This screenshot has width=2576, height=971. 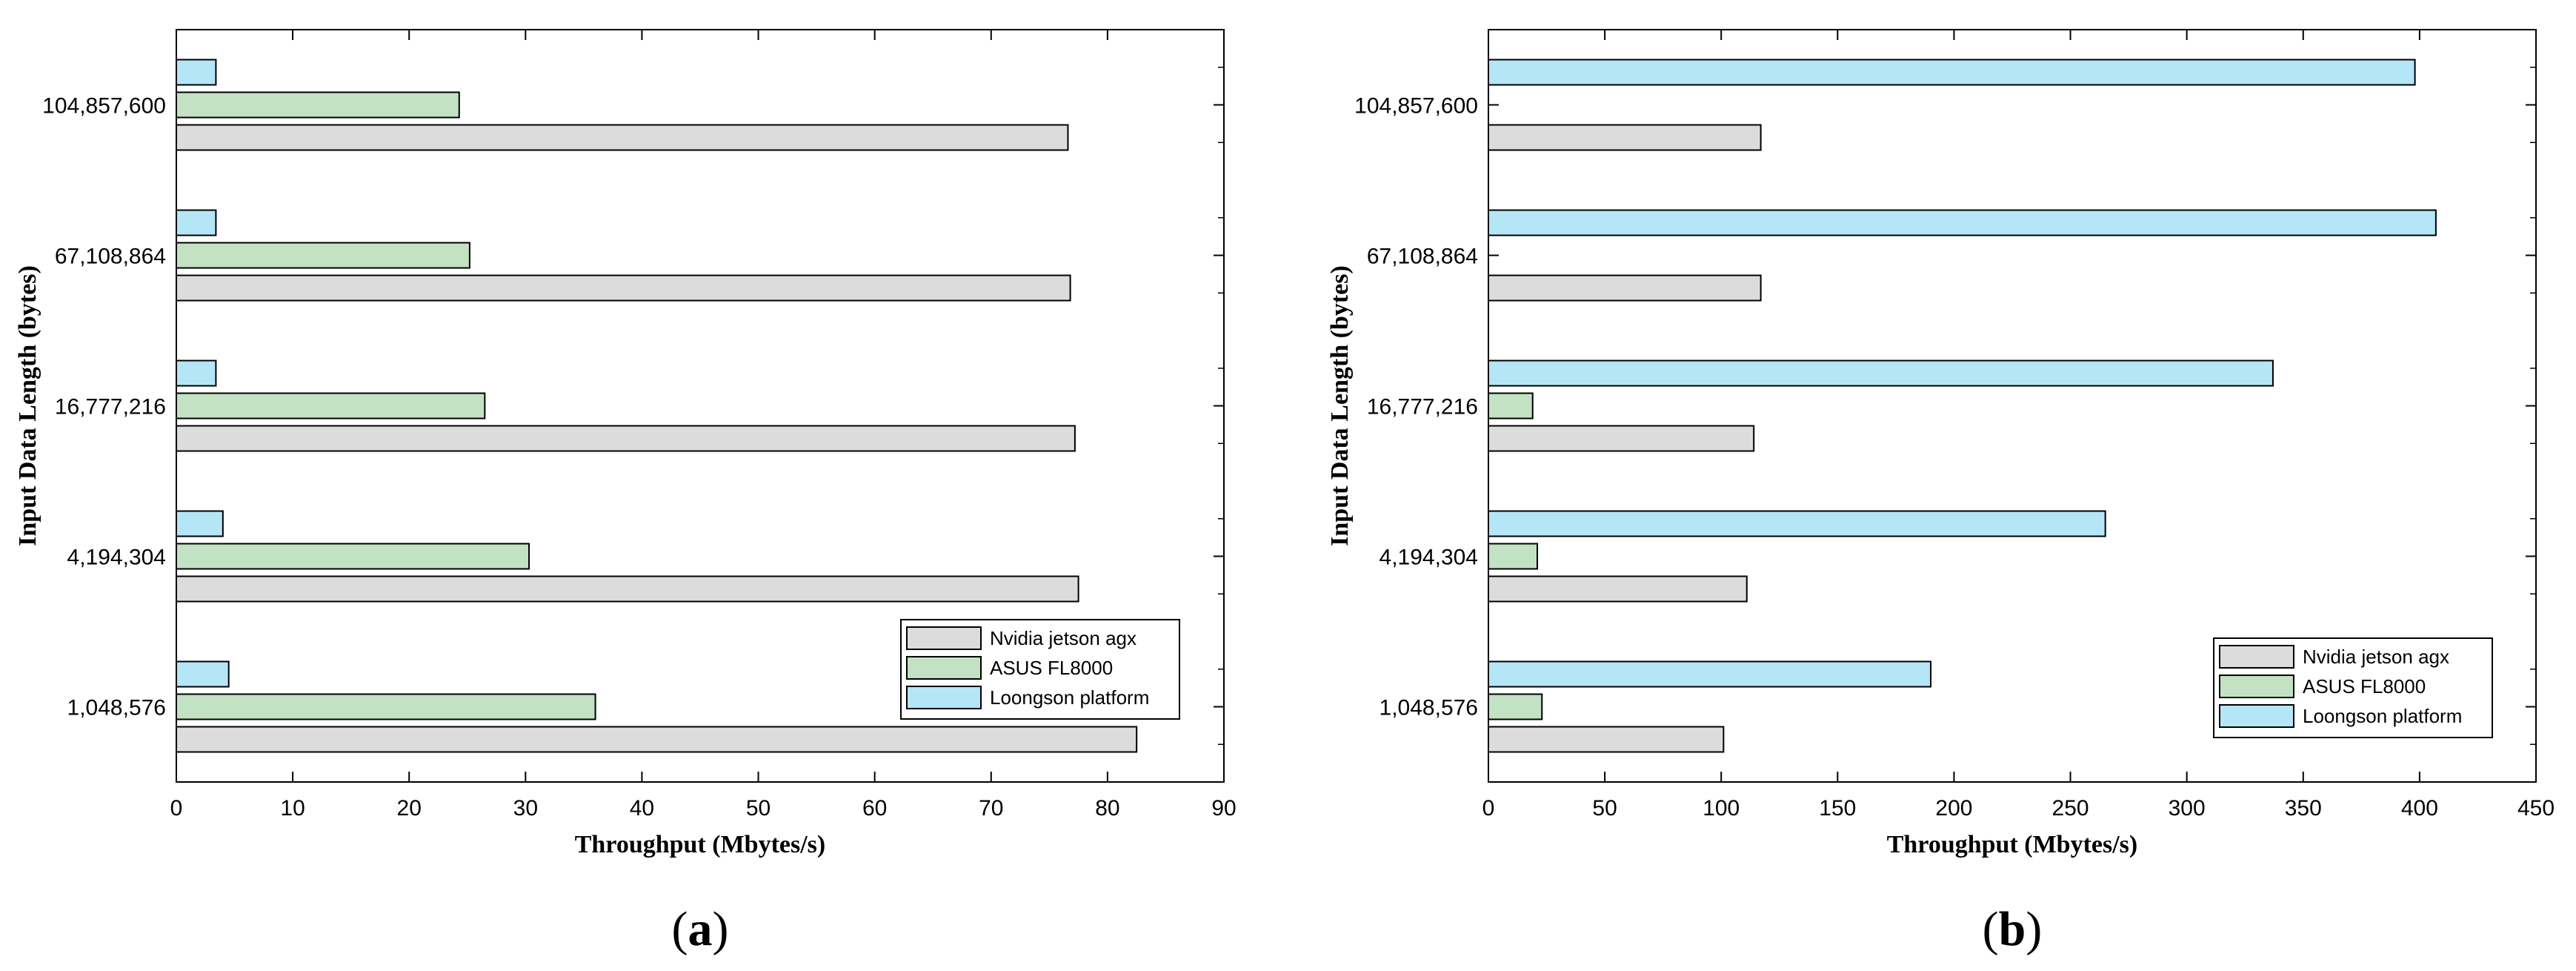 What do you see at coordinates (1223, 808) in the screenshot?
I see `x-tick-label: 90` at bounding box center [1223, 808].